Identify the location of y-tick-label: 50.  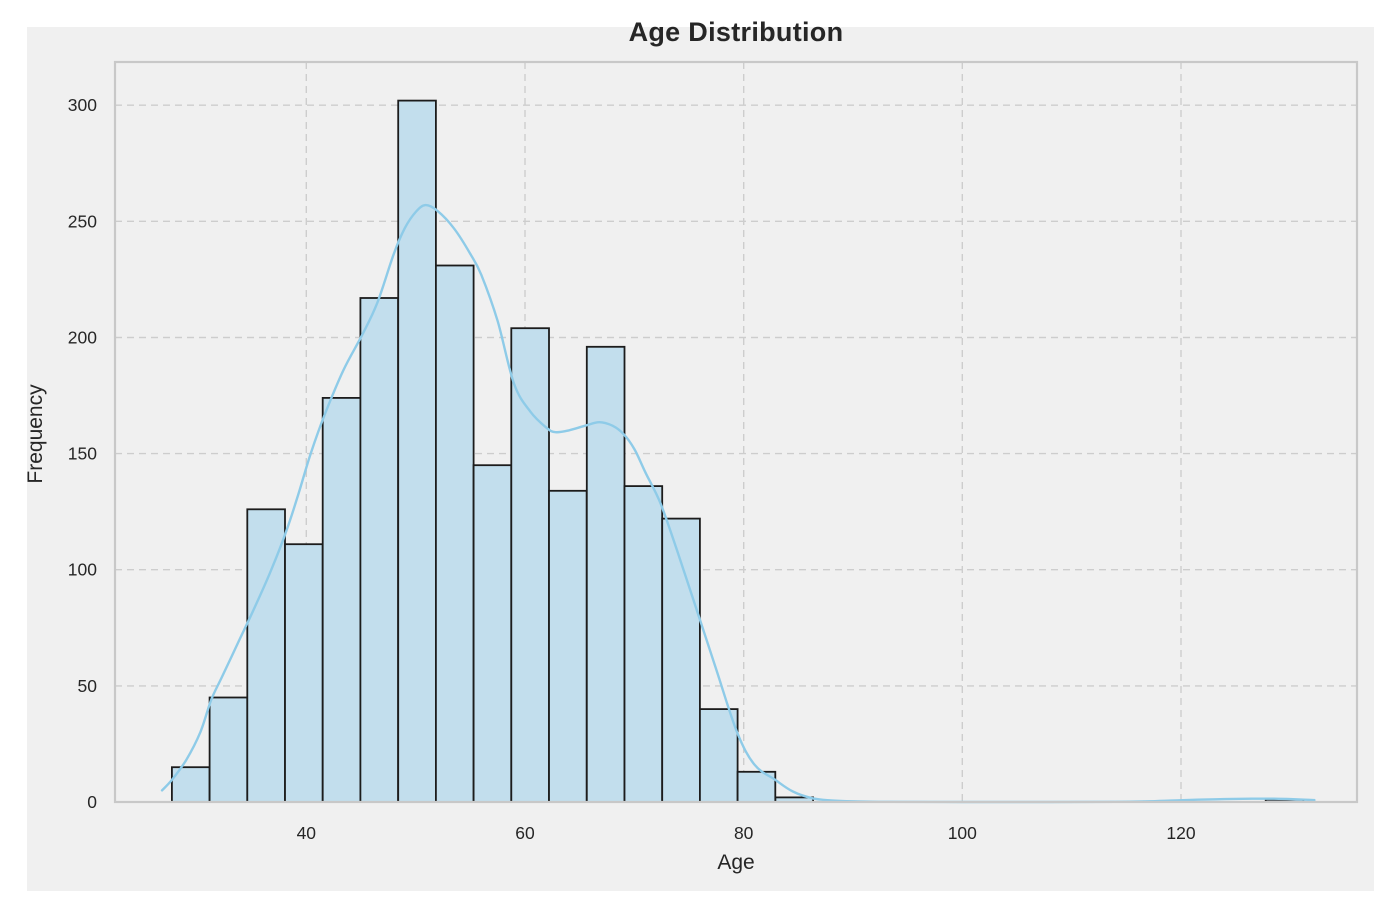
(88, 686).